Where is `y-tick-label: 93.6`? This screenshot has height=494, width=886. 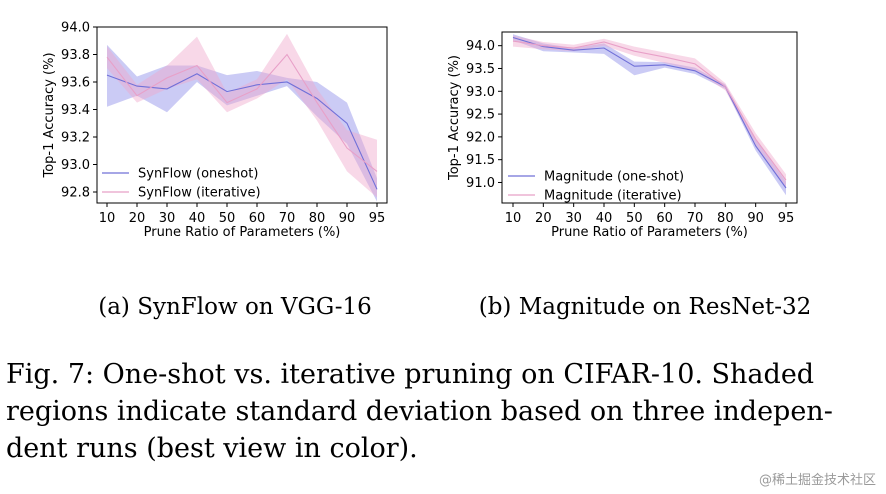
y-tick-label: 93.6 is located at coordinates (75, 83).